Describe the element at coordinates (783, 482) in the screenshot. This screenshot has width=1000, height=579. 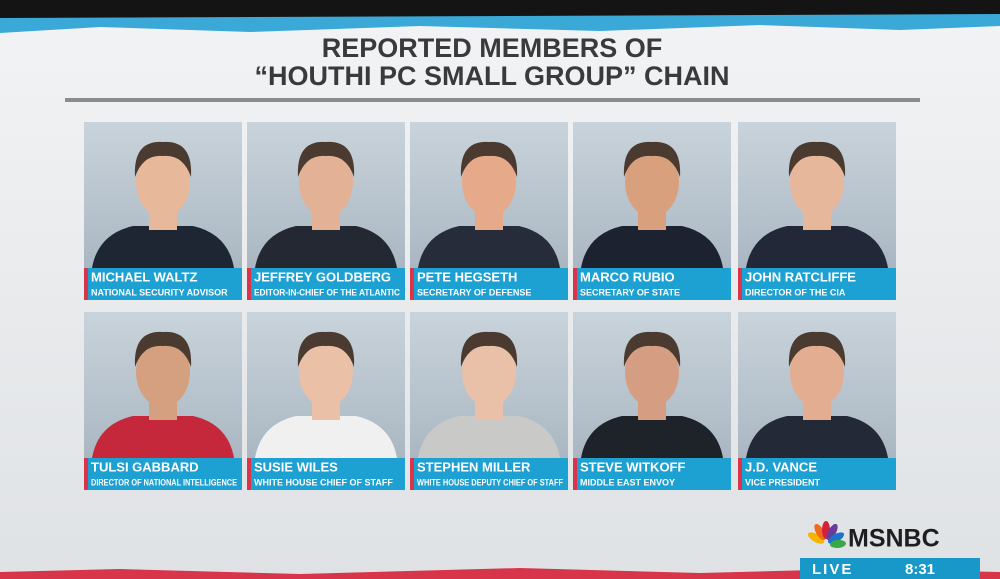
I see `member-role: VICE PRESIDENT` at that location.